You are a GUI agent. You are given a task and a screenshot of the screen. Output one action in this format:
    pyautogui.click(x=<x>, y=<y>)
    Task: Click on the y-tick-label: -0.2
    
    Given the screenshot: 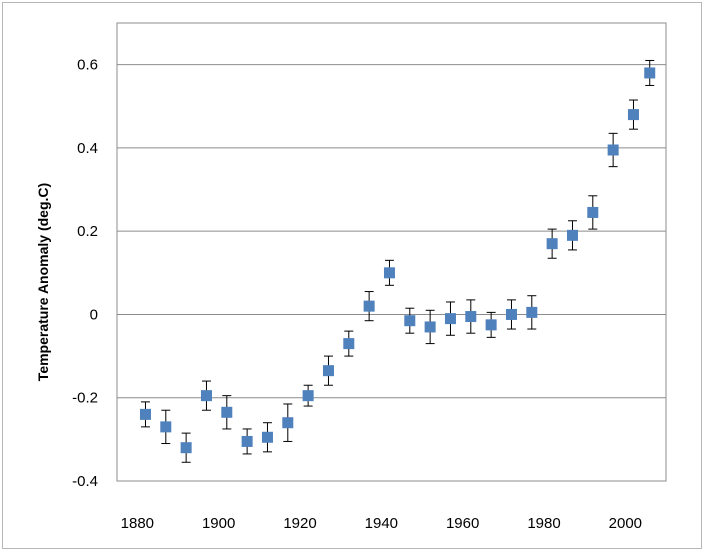 What is the action you would take?
    pyautogui.click(x=85, y=398)
    